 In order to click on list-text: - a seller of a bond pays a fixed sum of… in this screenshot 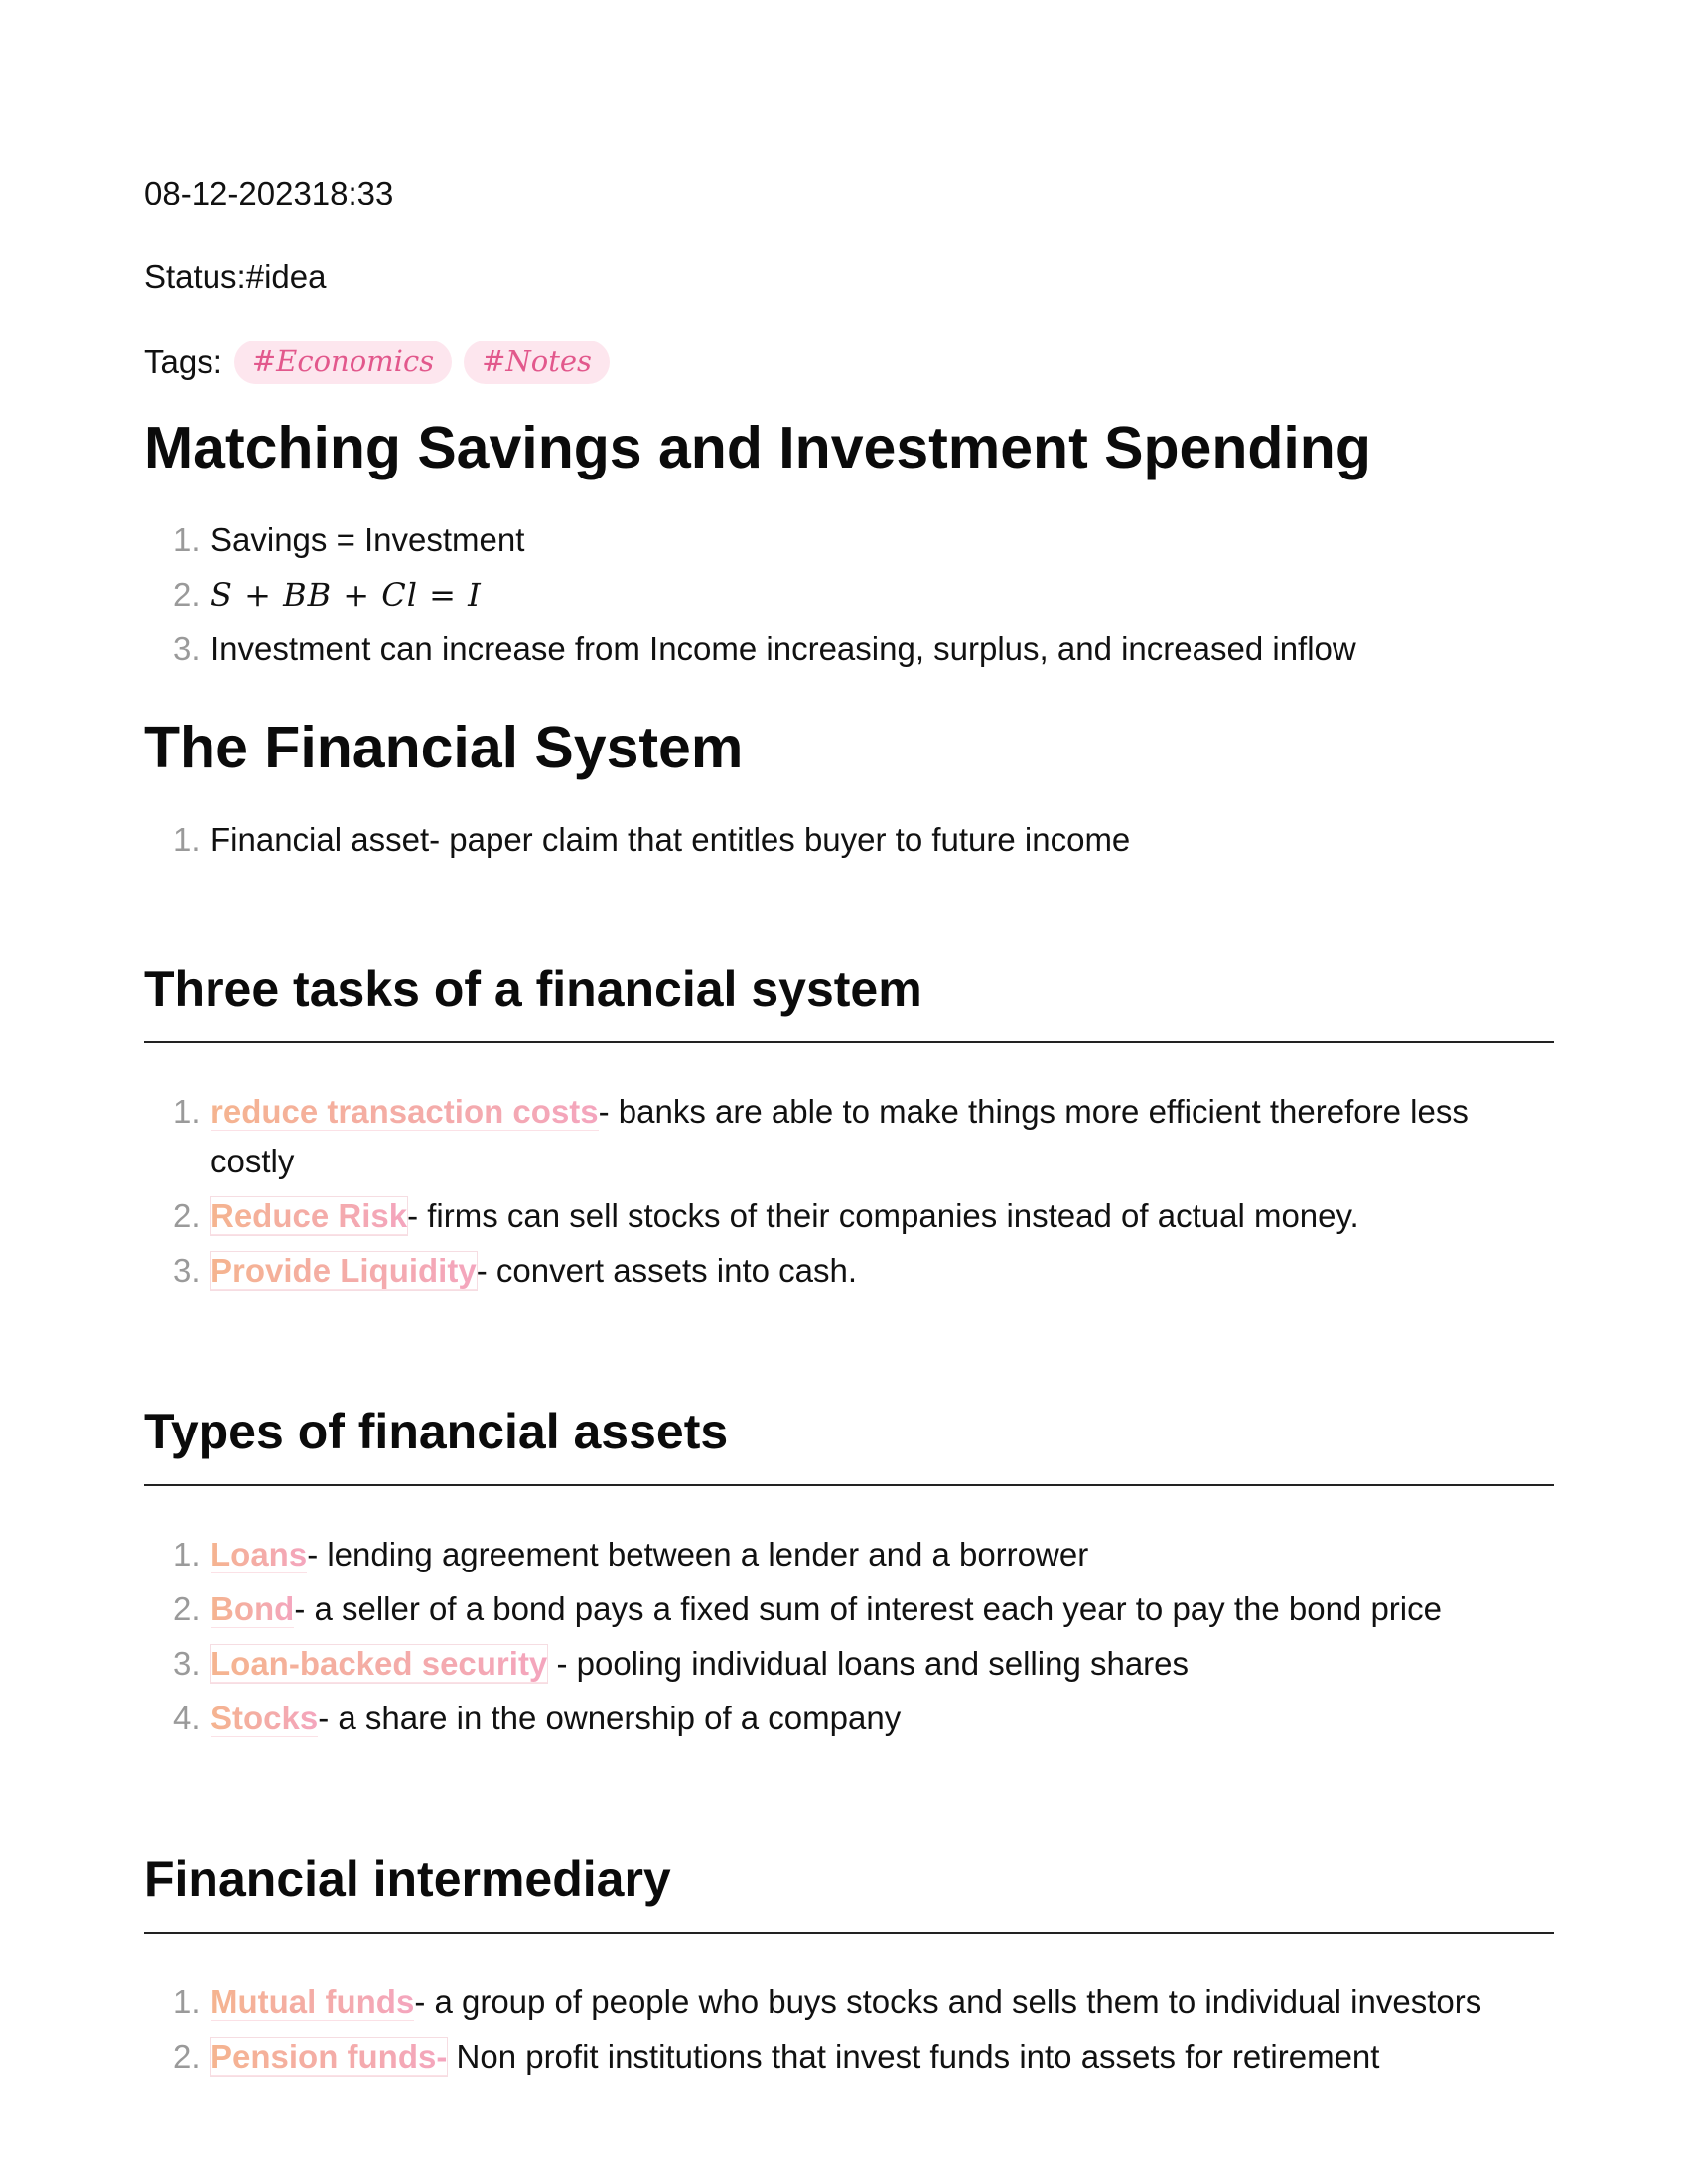, I will do `click(868, 1608)`.